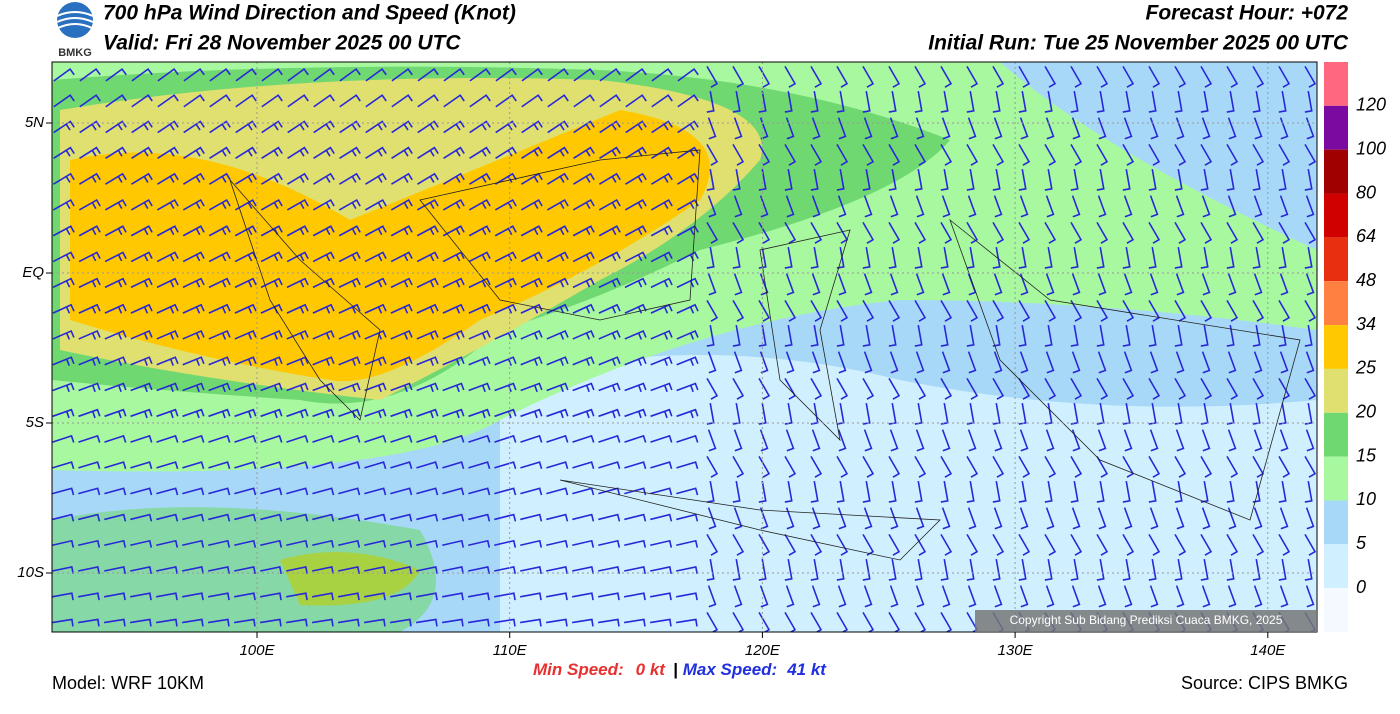  What do you see at coordinates (1366, 368) in the screenshot?
I see `colorbar-label: 25` at bounding box center [1366, 368].